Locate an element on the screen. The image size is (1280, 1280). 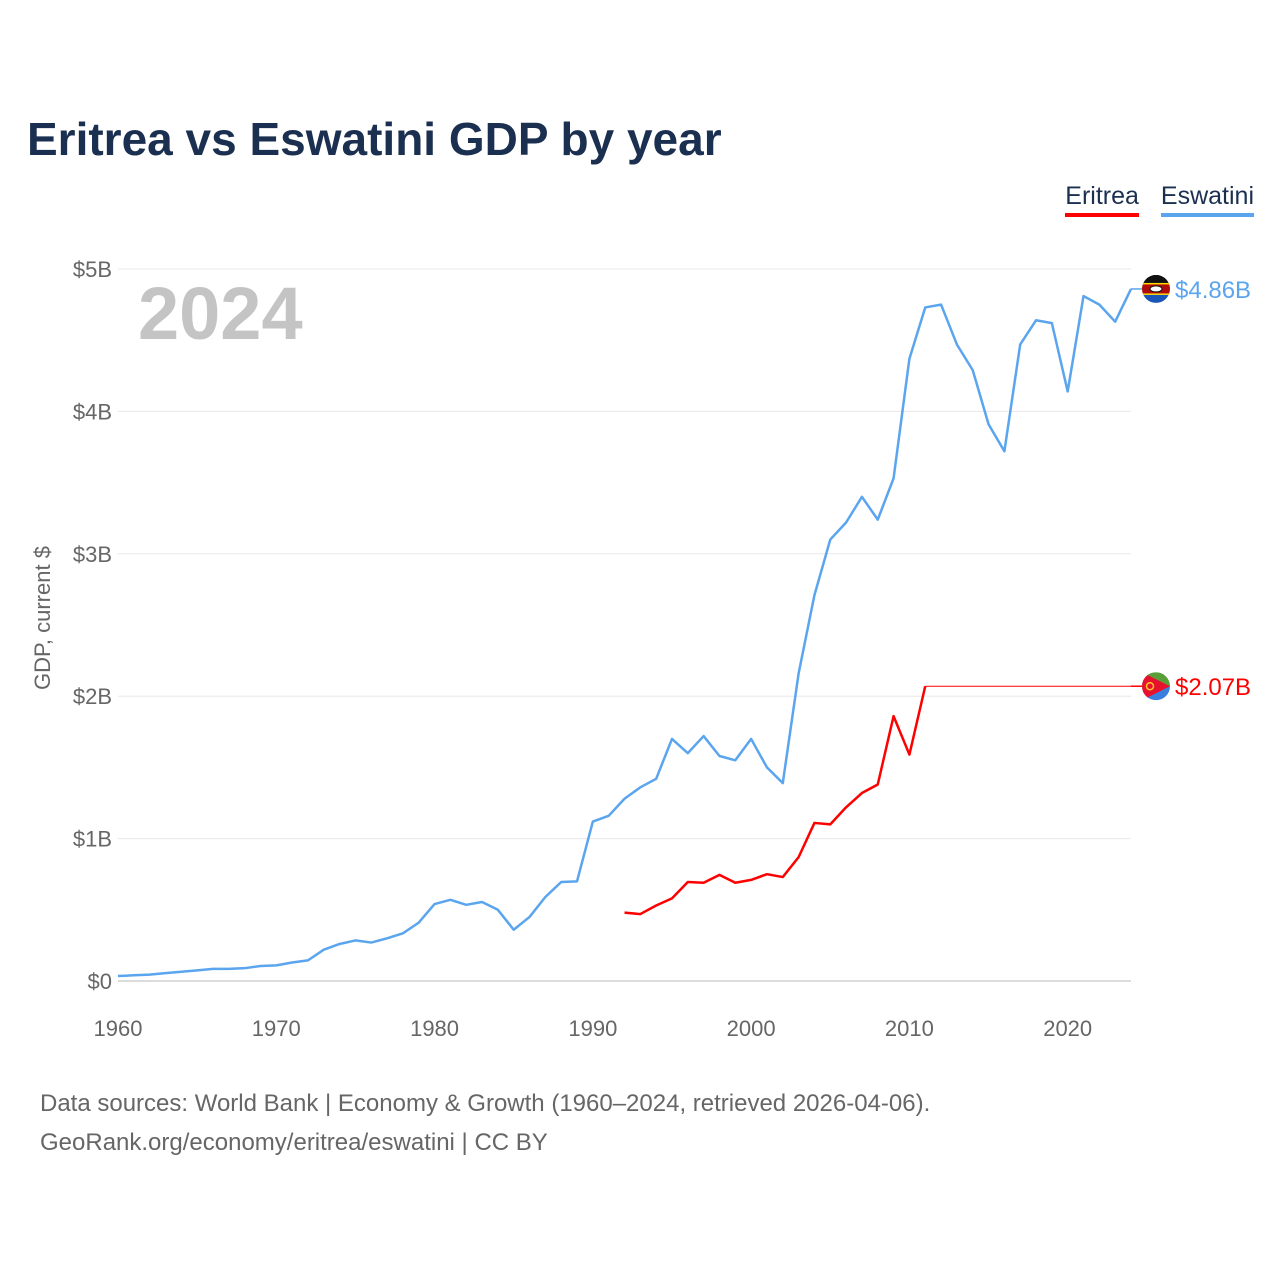
x-tick-label: 2000 is located at coordinates (751, 1028).